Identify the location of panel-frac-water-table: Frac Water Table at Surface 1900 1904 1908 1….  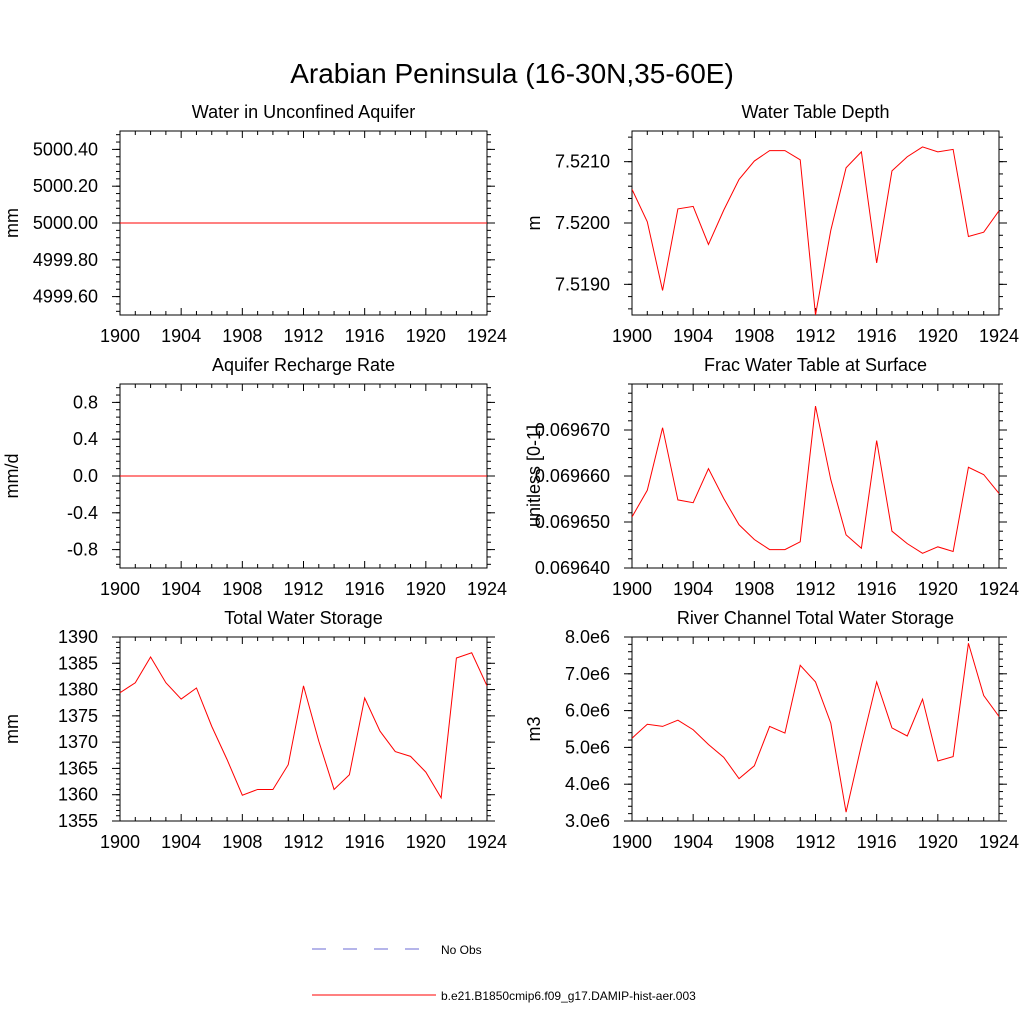
(771, 477).